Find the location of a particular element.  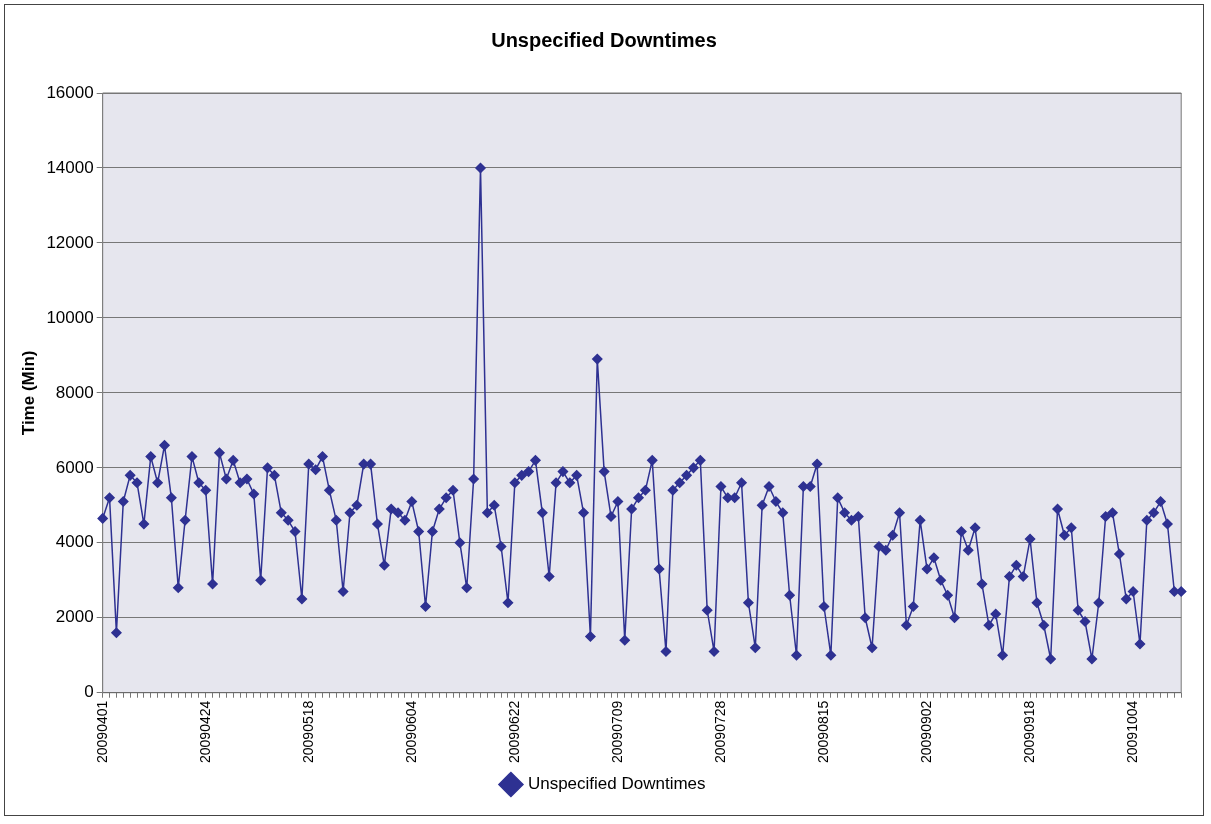

x-tick-label: 20090401 is located at coordinates (101, 732).